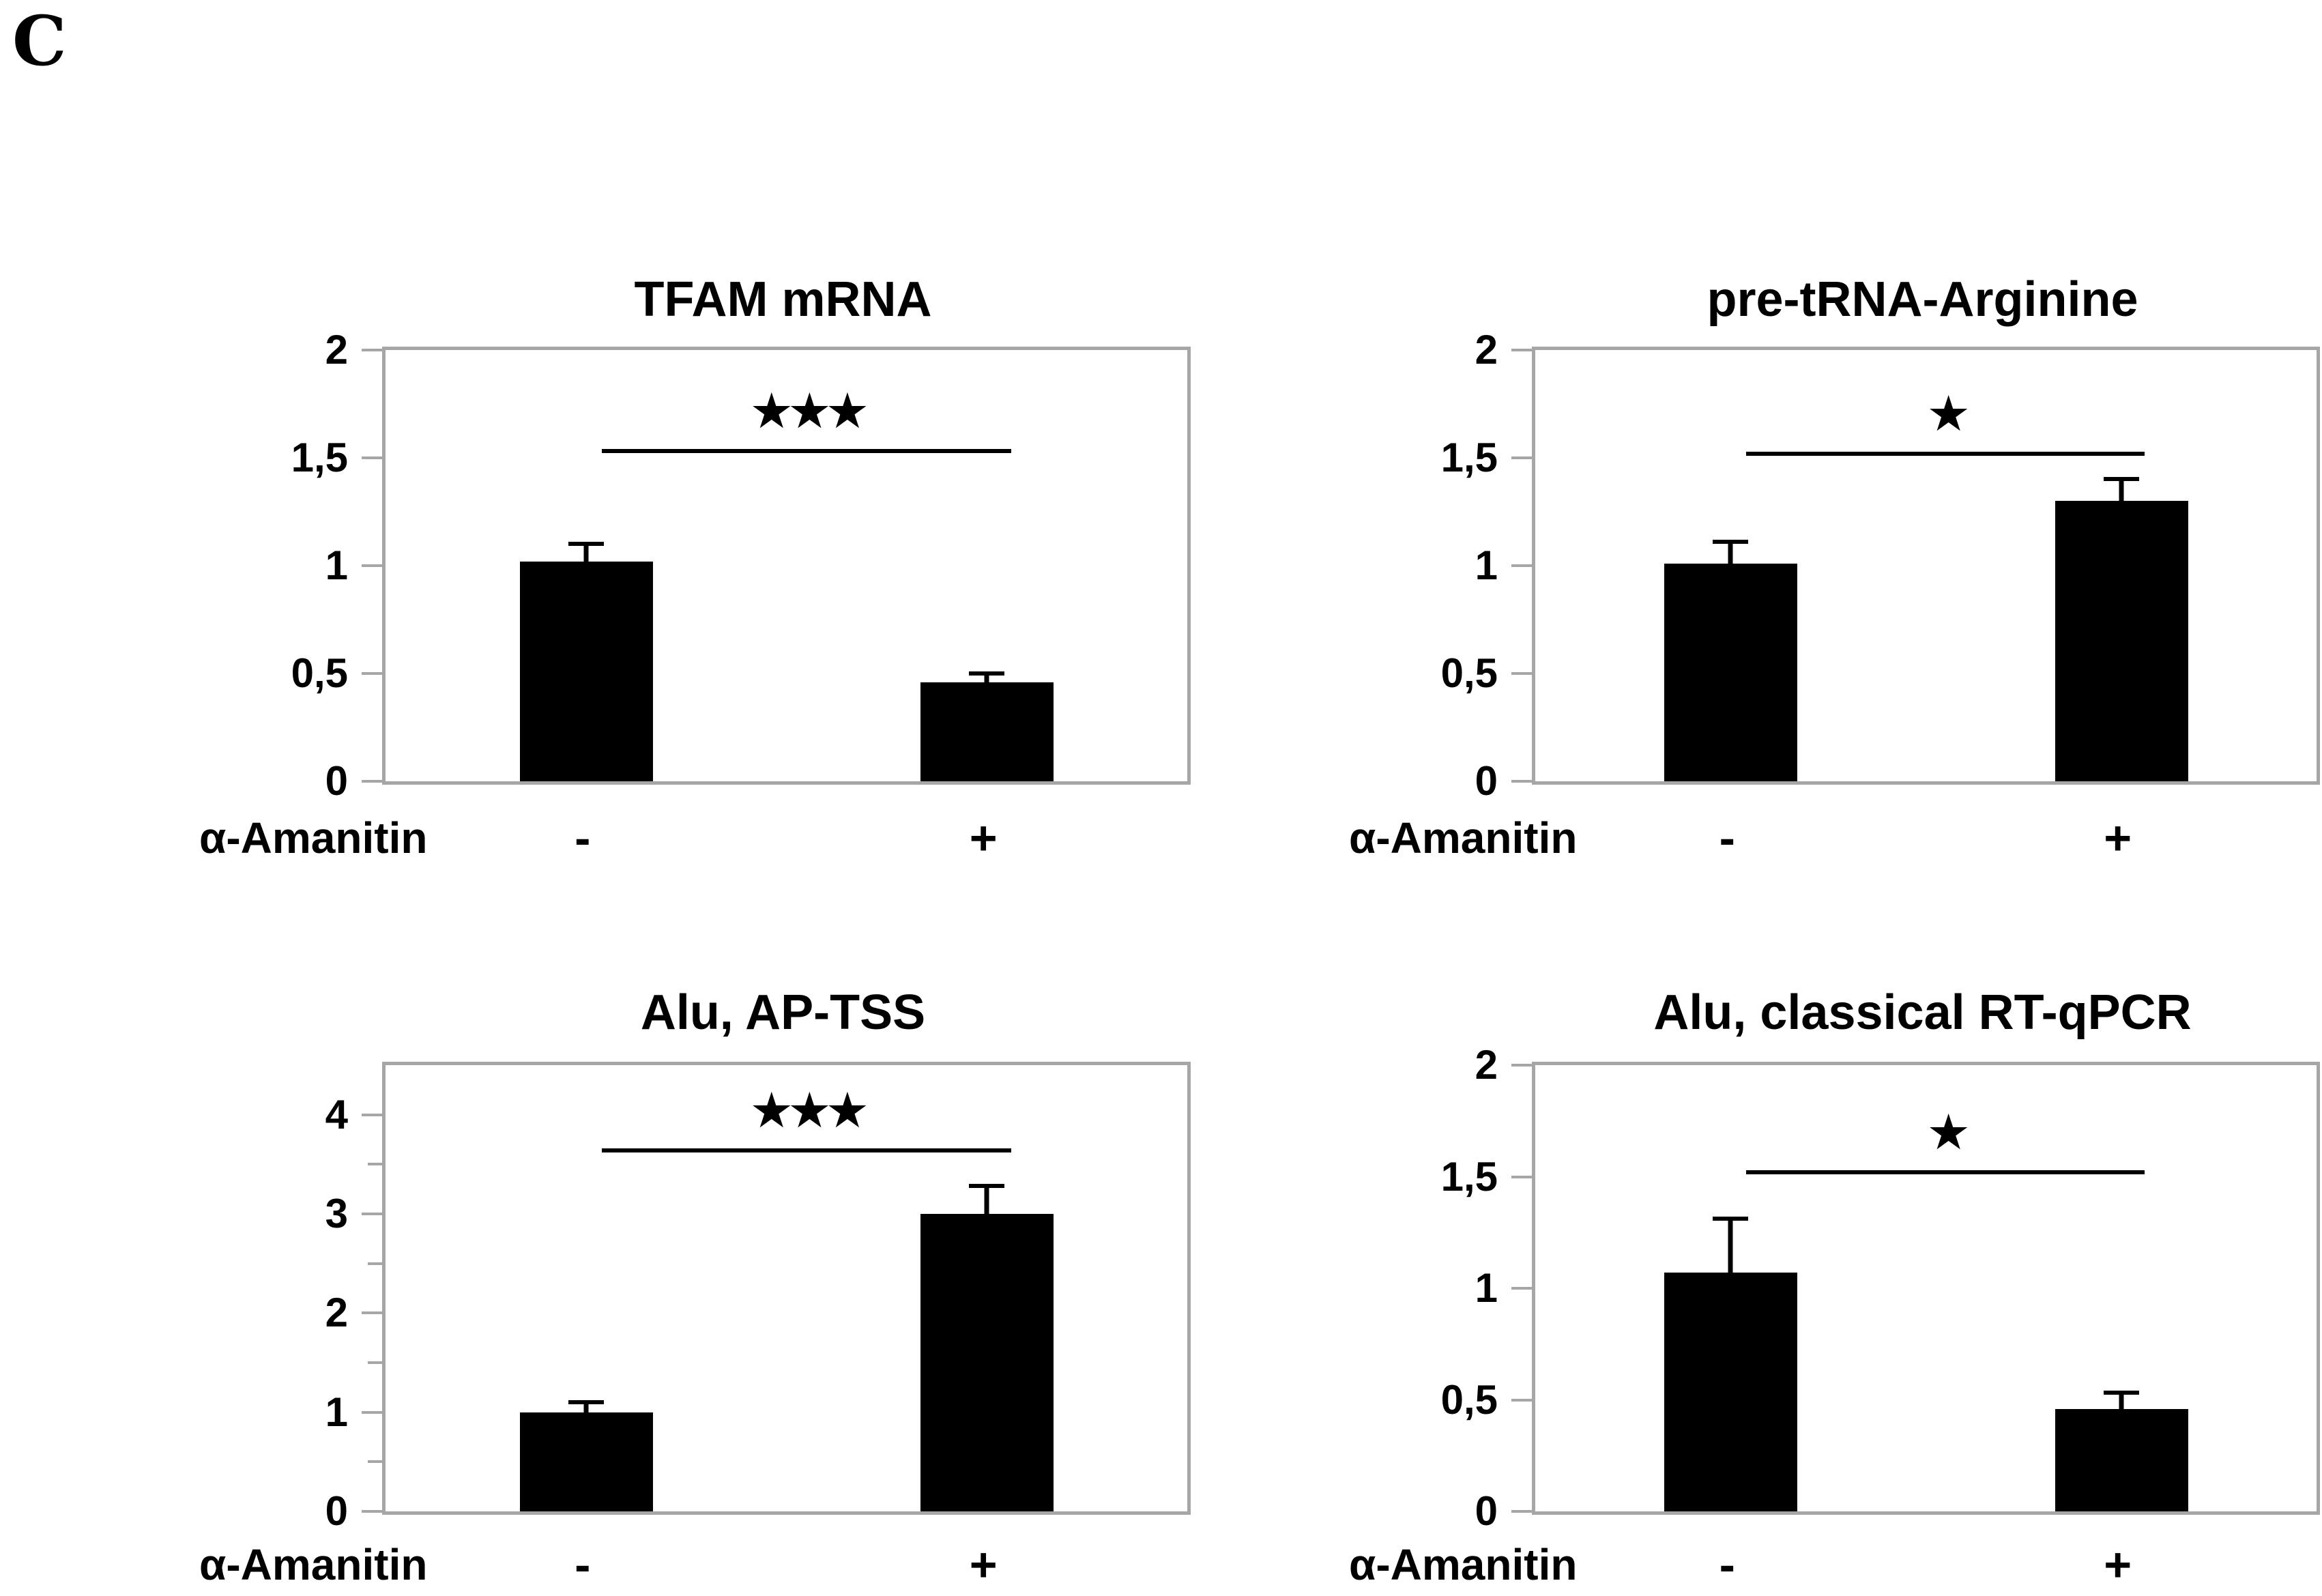 The width and height of the screenshot is (2322, 1596). What do you see at coordinates (336, 1213) in the screenshot?
I see `y-tick-label: 3` at bounding box center [336, 1213].